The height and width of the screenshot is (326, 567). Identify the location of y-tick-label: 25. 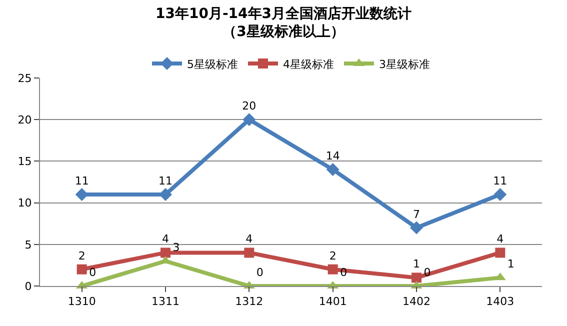
(25, 78).